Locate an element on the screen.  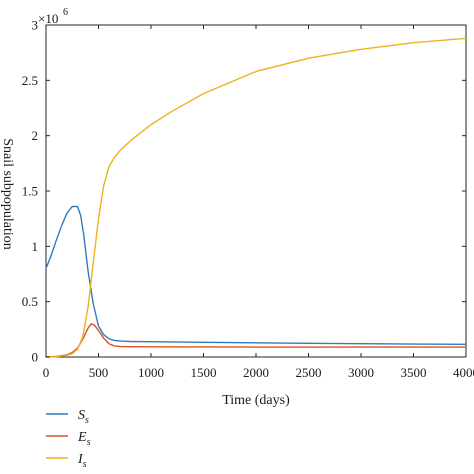
x-tick-label: 3000 is located at coordinates (361, 372).